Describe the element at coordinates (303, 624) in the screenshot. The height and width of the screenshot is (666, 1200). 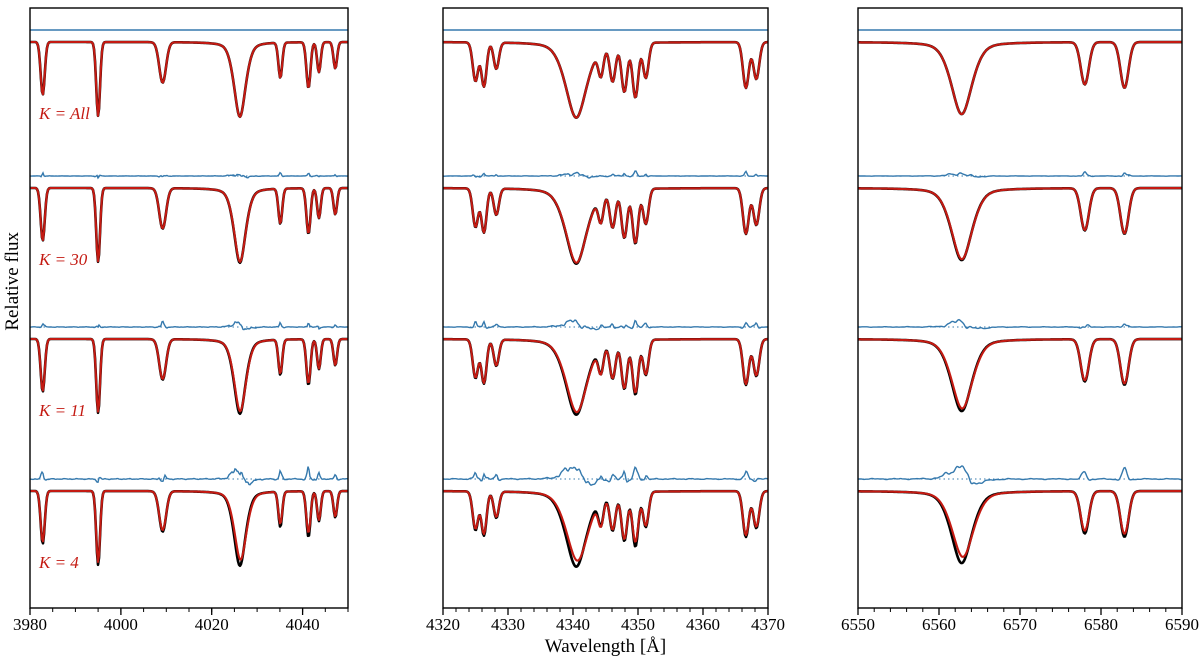
I see `x-tick-label: 4040` at that location.